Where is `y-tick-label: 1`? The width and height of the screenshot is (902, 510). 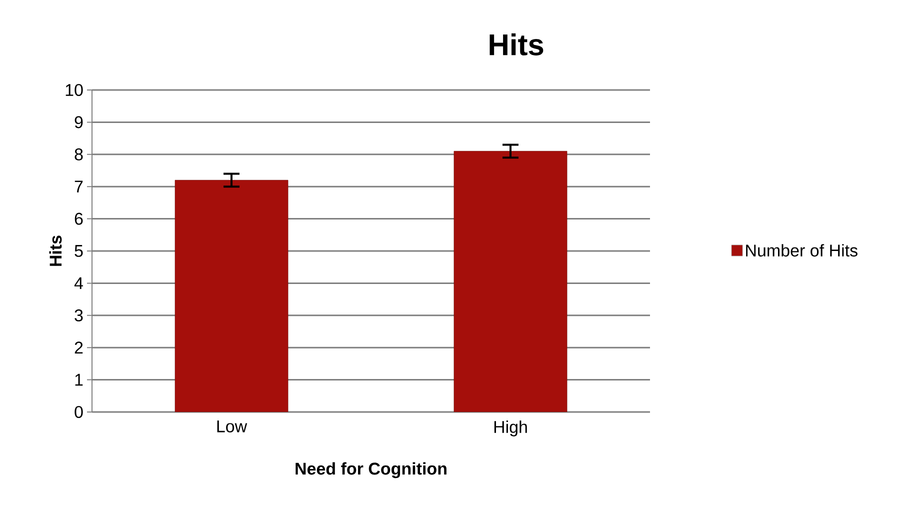
y-tick-label: 1 is located at coordinates (79, 380).